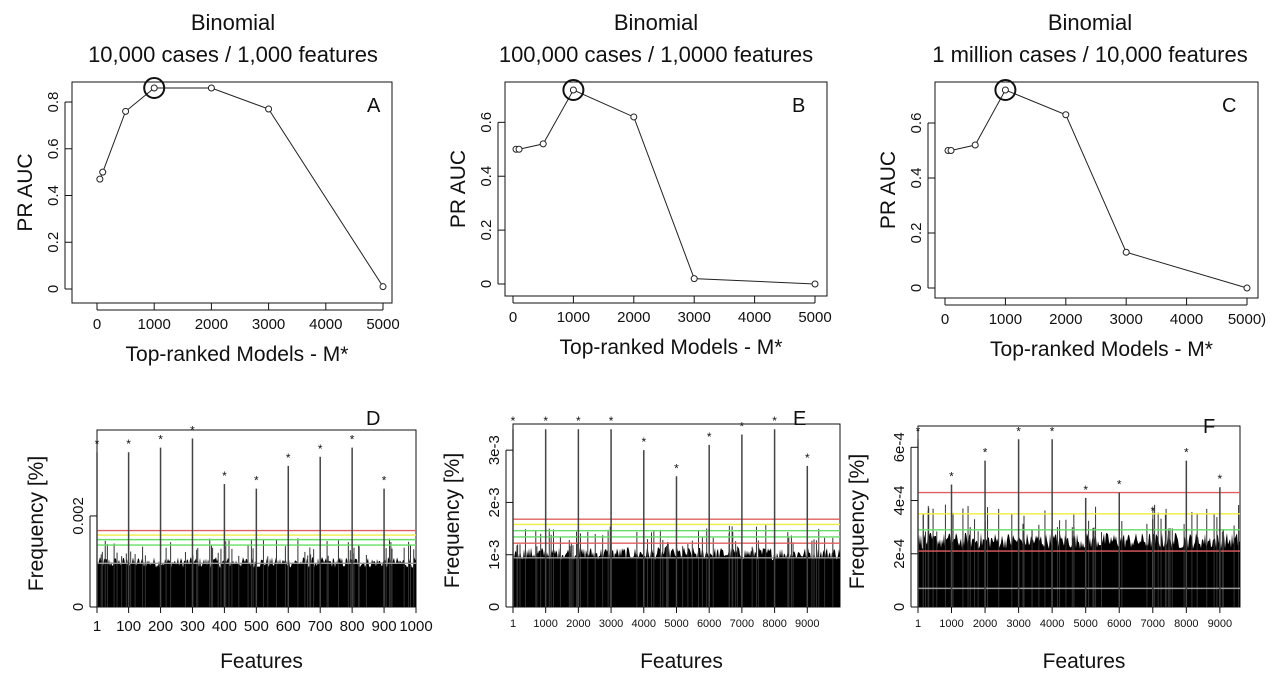 This screenshot has height=676, width=1280. I want to click on x-tick-label: 900, so click(384, 626).